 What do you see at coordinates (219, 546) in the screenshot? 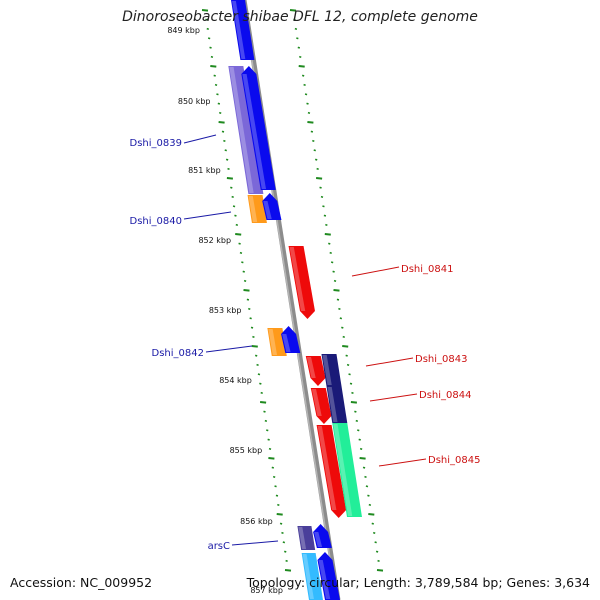
I see `gene-label-arsc: arsC` at bounding box center [219, 546].